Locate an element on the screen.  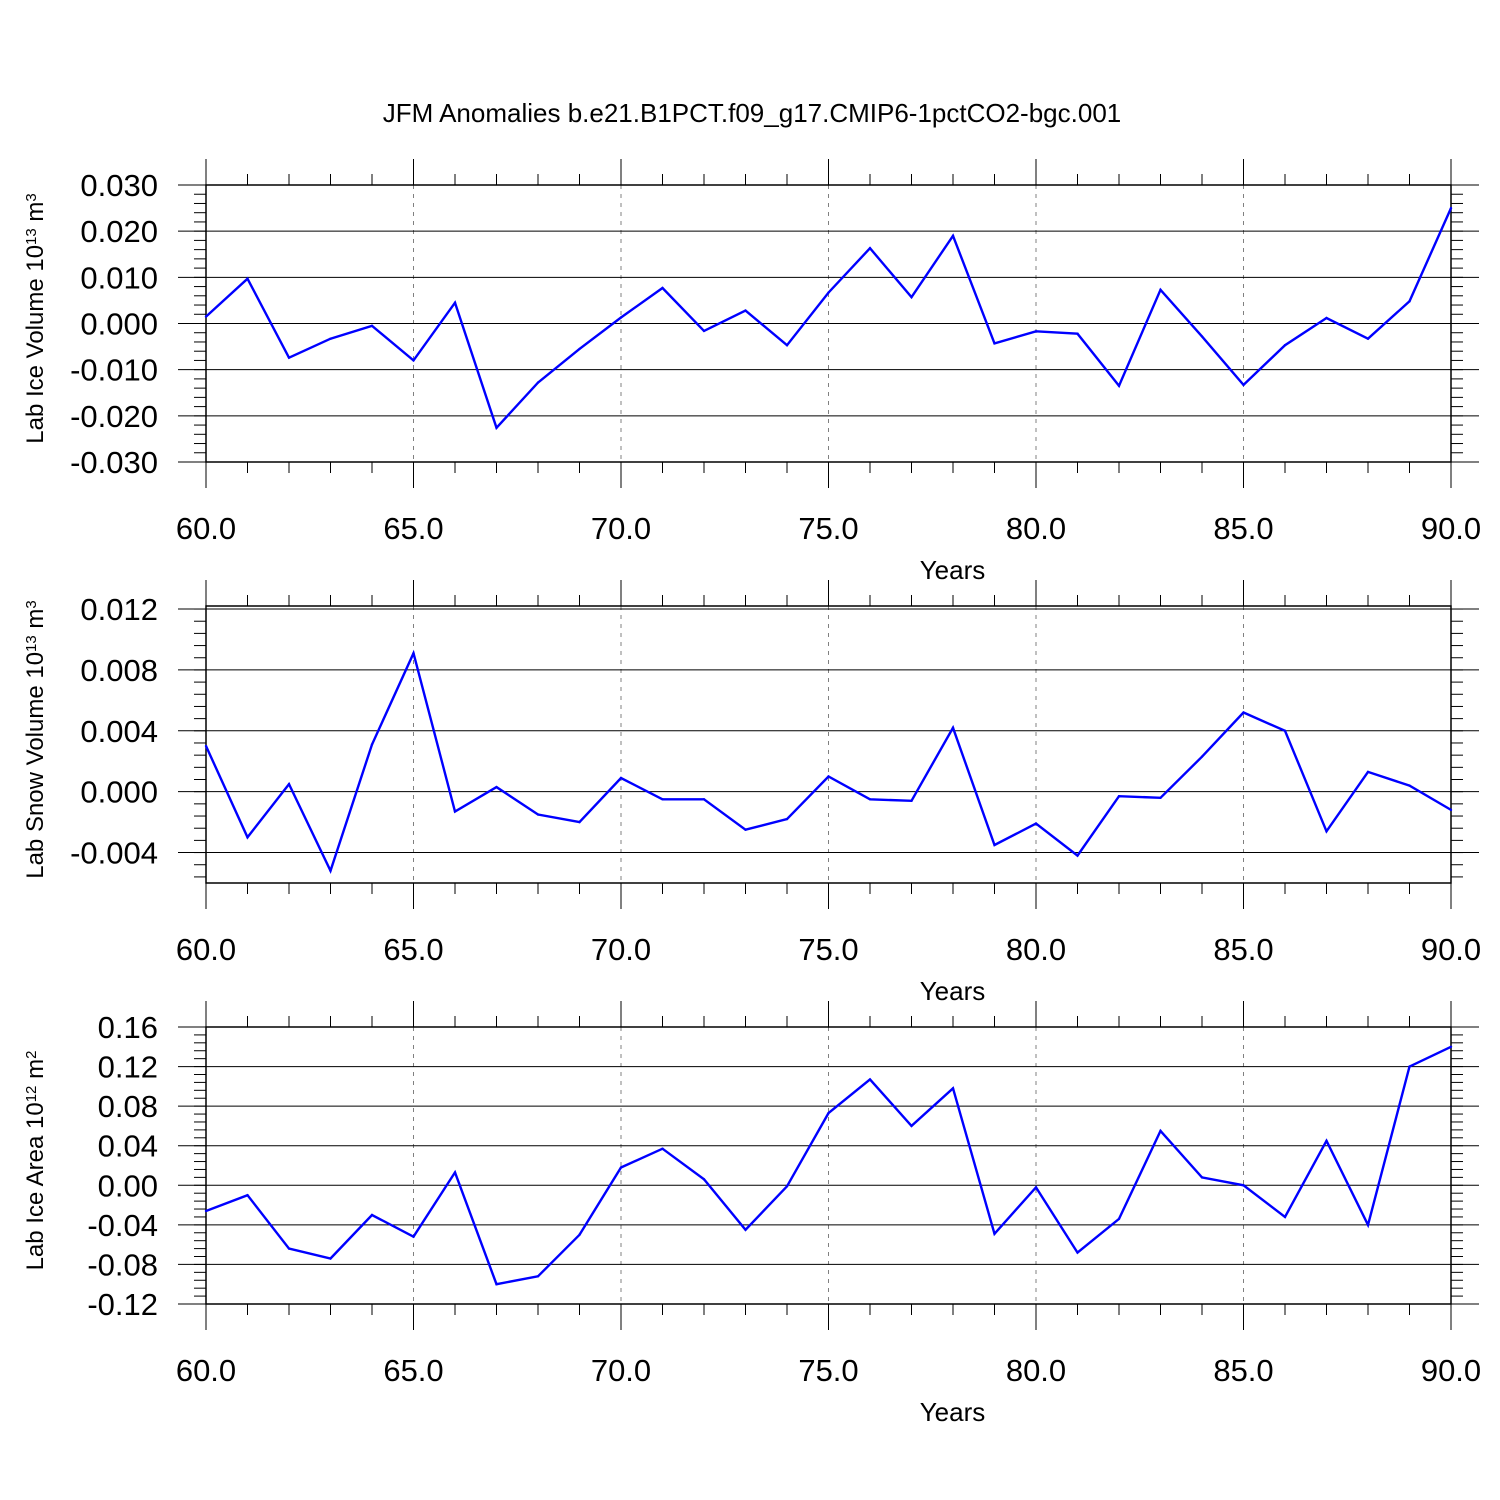
y-tick-label: 0.004 is located at coordinates (119, 731).